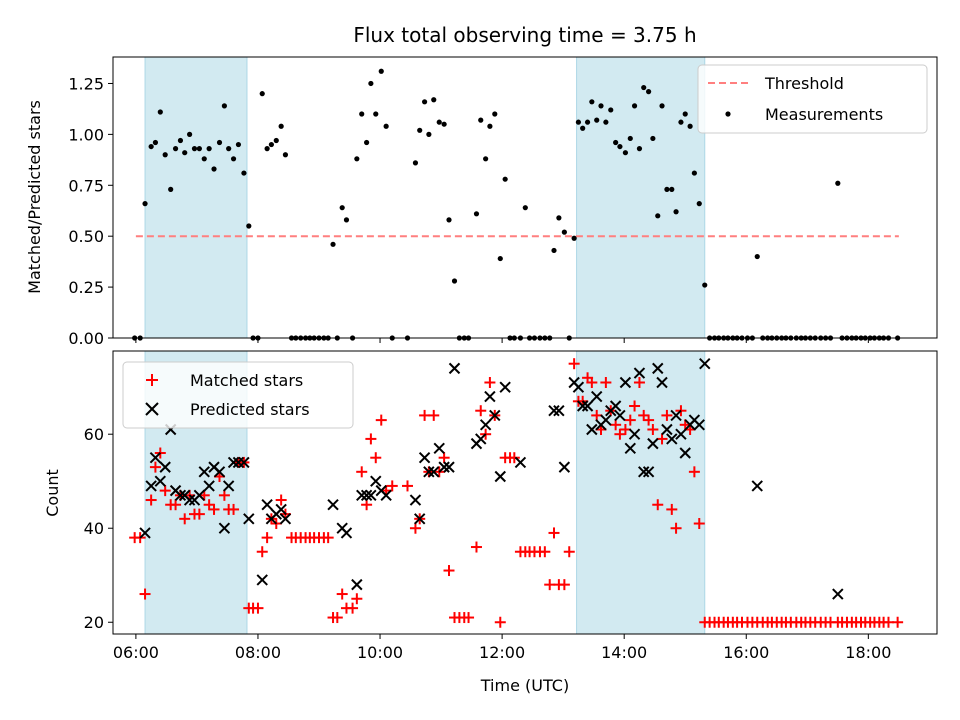 This screenshot has height=720, width=960. I want to click on top-y-tick-label-0: 0.00, so click(86, 338).